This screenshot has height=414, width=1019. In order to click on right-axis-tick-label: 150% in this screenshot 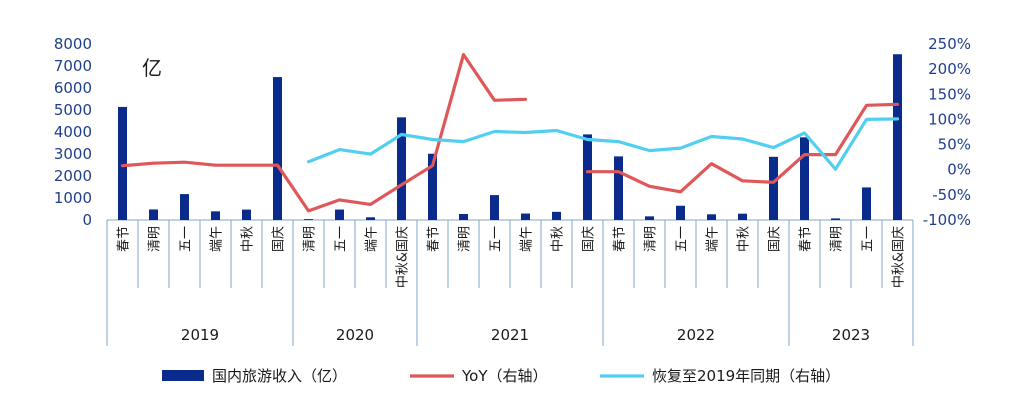, I will do `click(949, 94)`.